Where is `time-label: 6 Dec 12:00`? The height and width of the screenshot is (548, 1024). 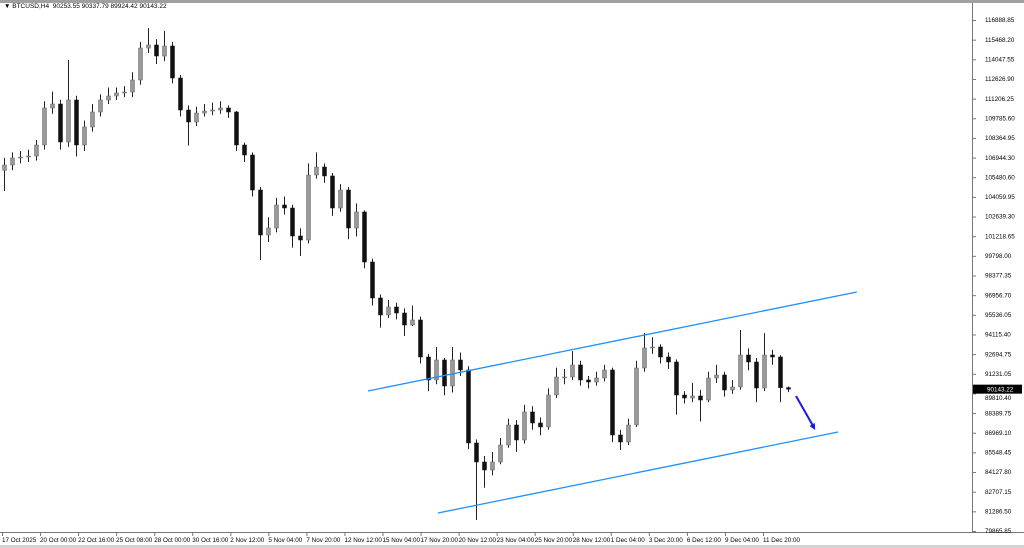
time-label: 6 Dec 12:00 is located at coordinates (704, 540).